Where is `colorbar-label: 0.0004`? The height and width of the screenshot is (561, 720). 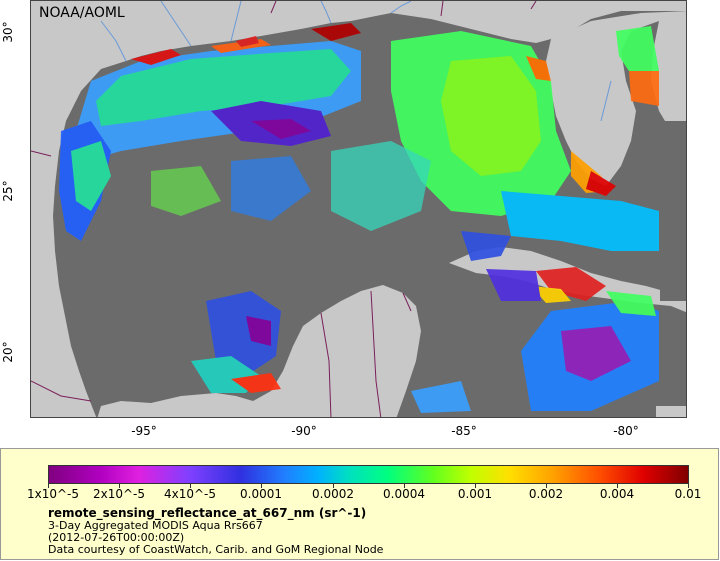
colorbar-label: 0.0004 is located at coordinates (404, 494).